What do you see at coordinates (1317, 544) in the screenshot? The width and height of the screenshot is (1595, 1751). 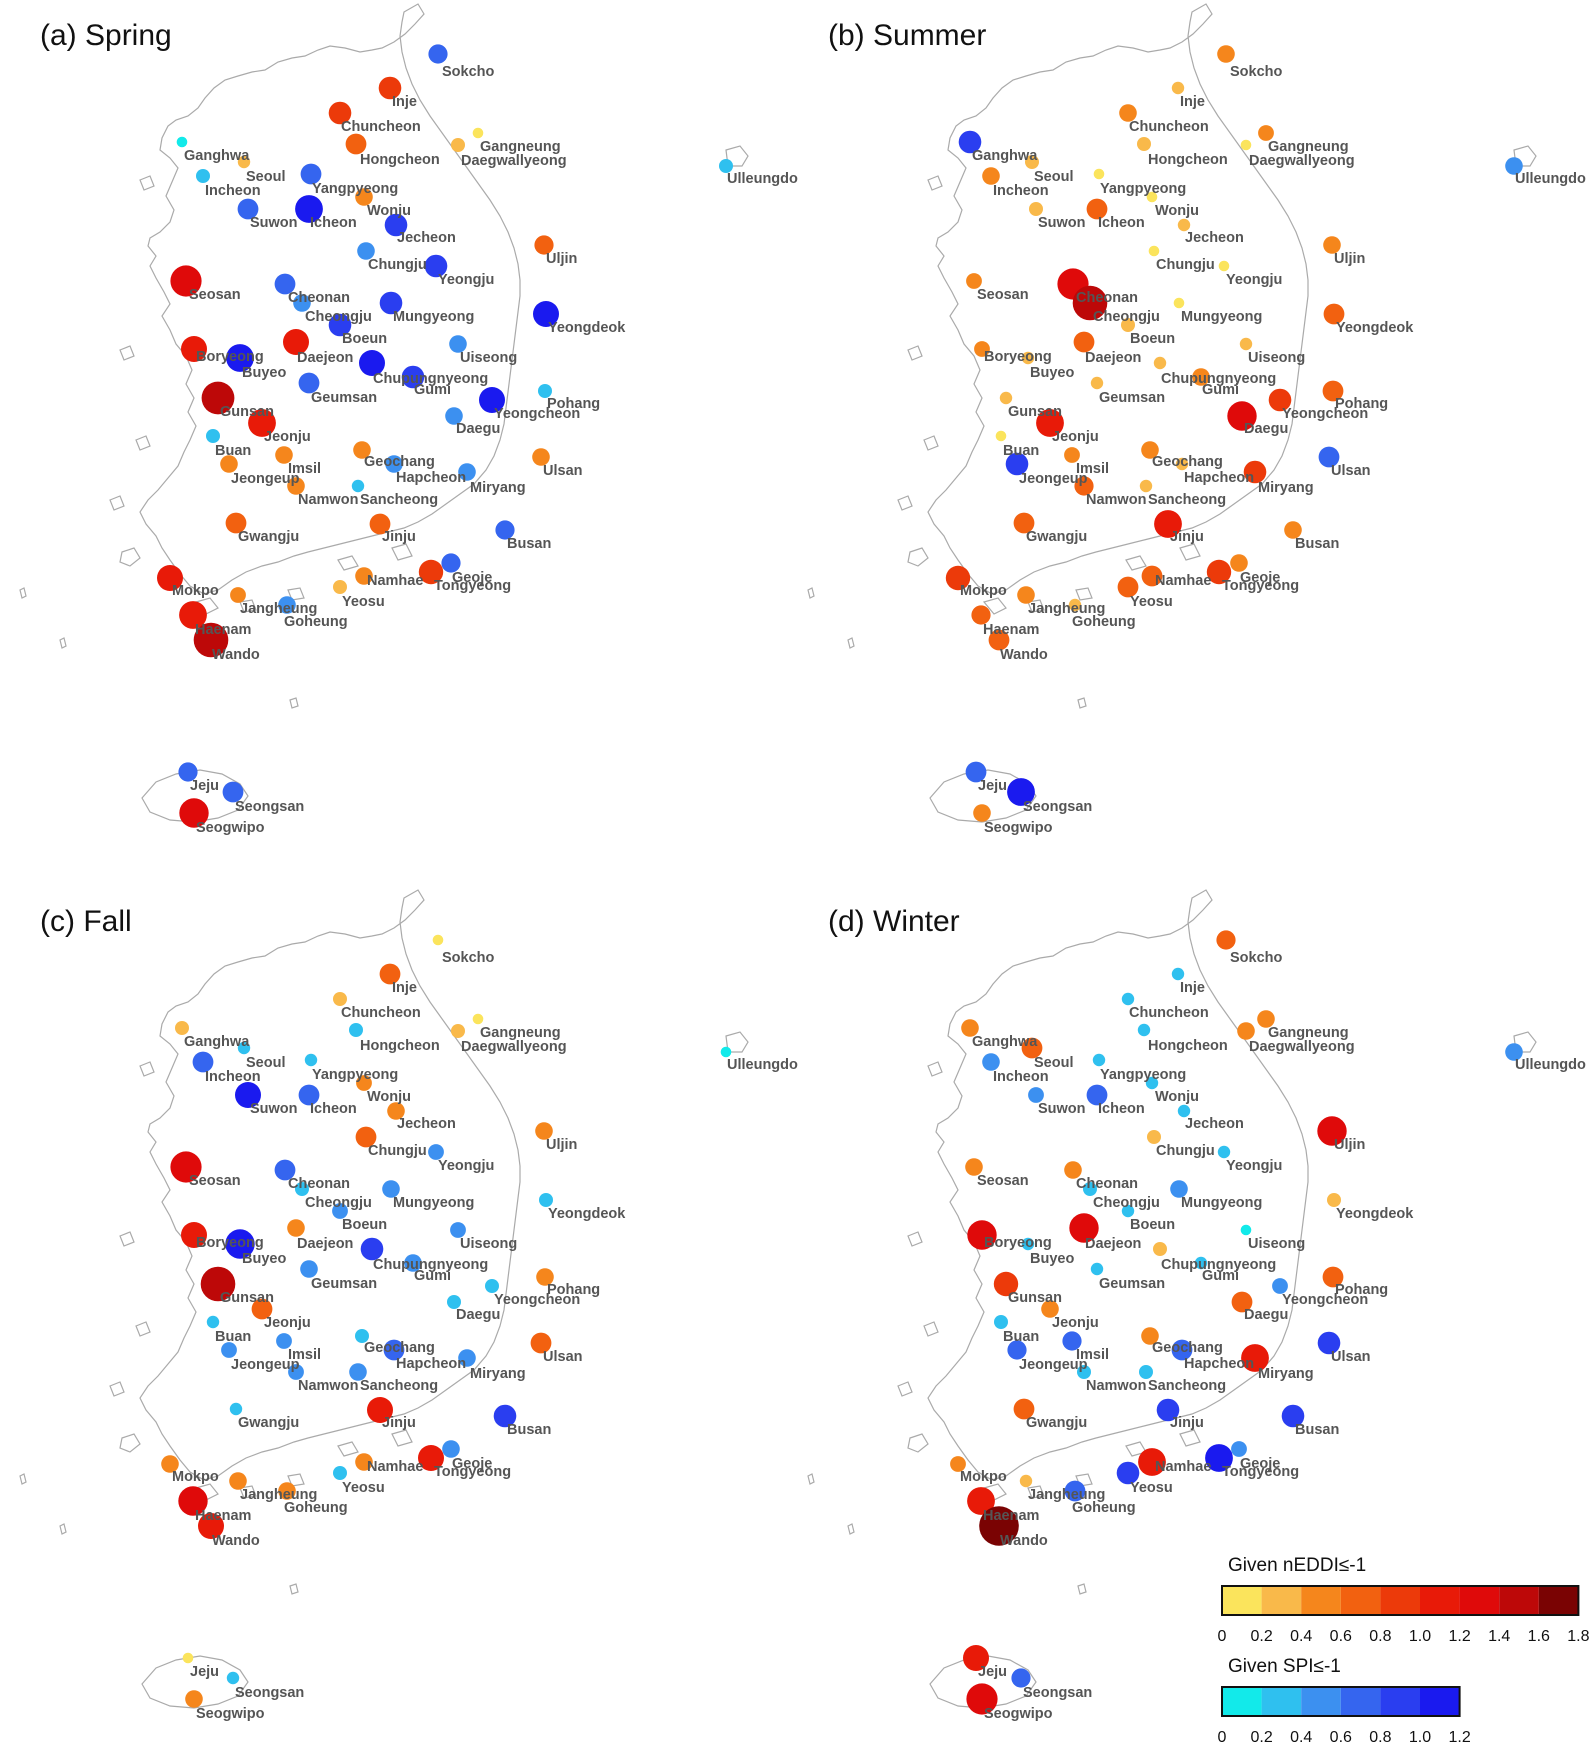 I see `station-label: Busan` at bounding box center [1317, 544].